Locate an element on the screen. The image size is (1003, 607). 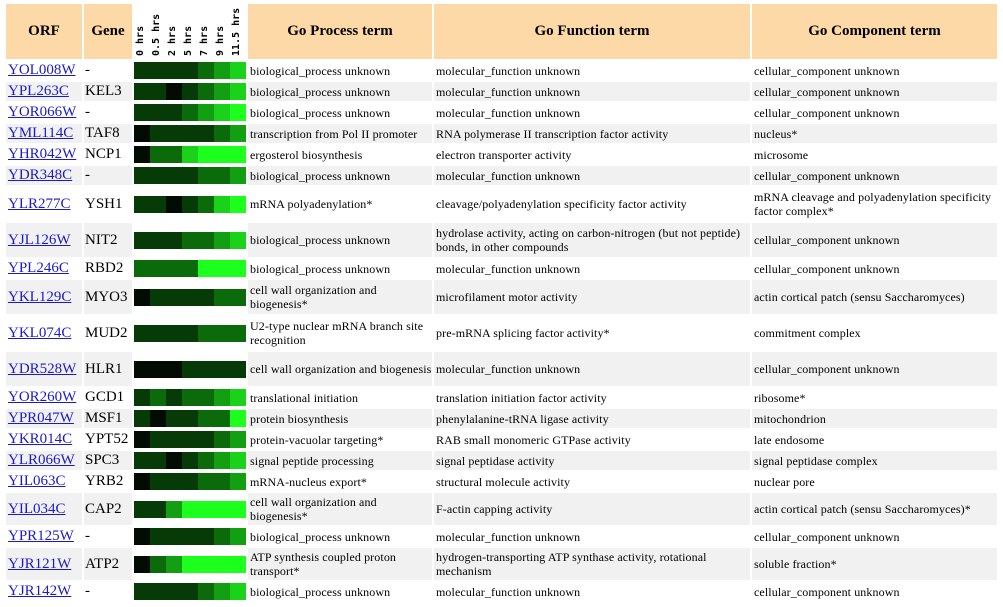
orf-link: YJL126W is located at coordinates (39, 239).